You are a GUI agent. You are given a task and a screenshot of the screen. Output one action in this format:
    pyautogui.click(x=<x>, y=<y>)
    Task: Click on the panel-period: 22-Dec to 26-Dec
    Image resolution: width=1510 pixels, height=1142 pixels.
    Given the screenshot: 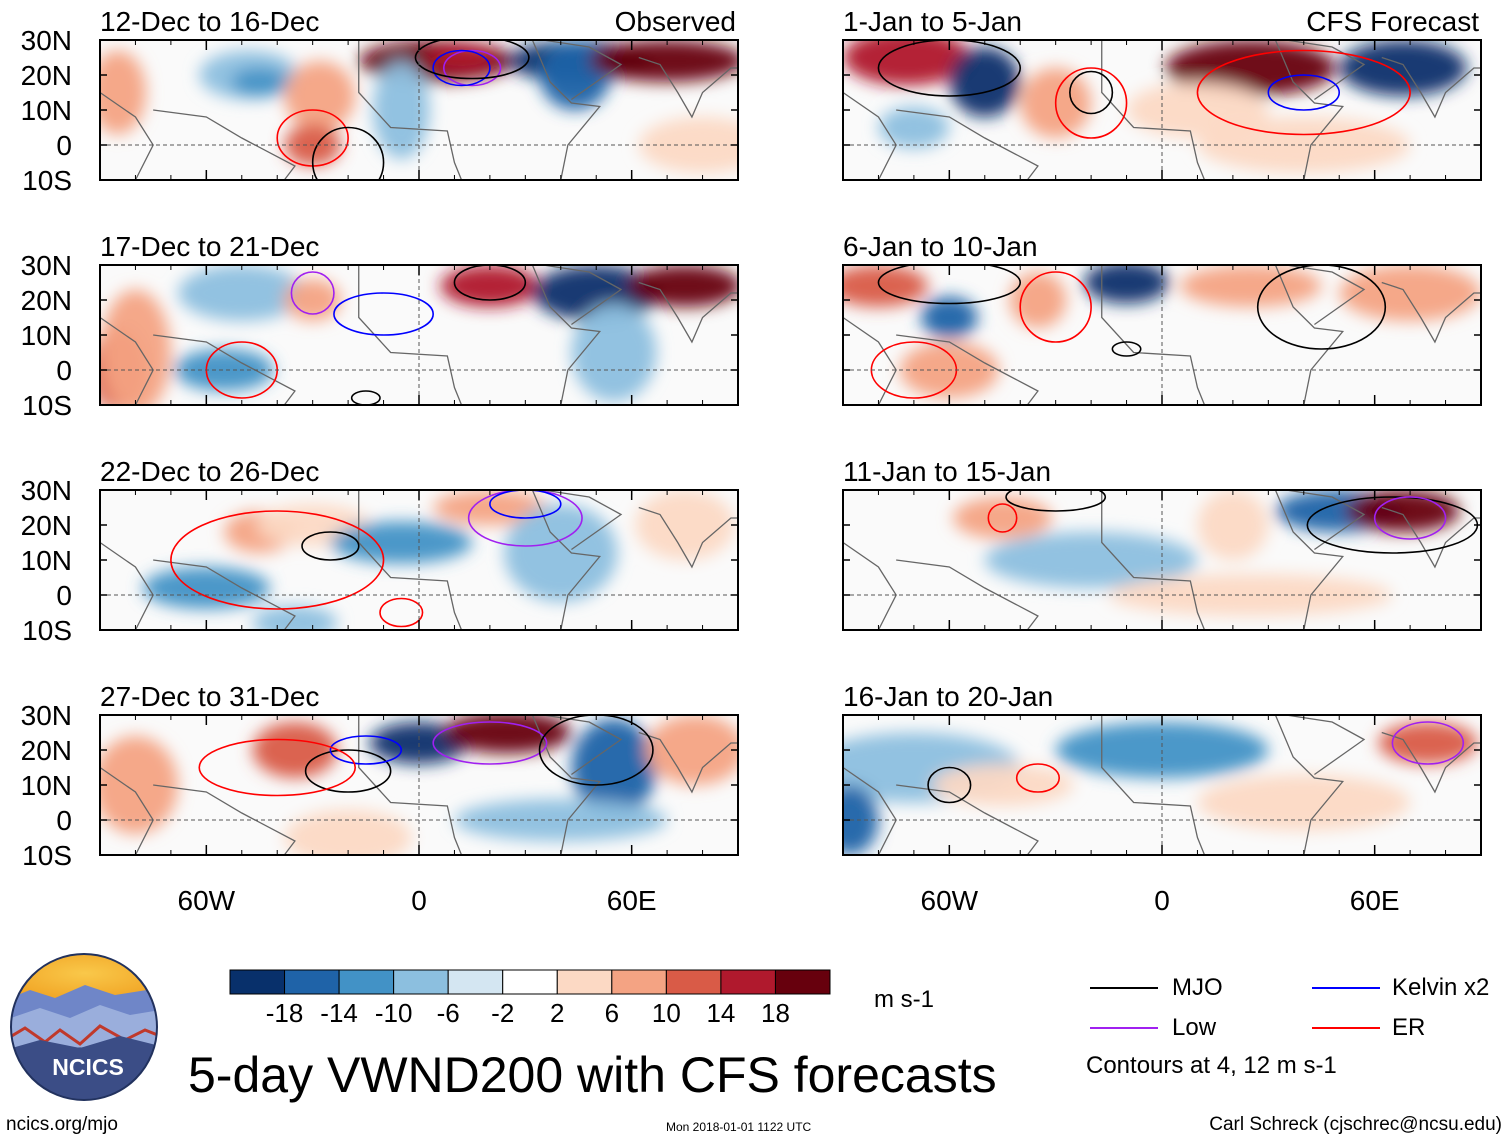 What is the action you would take?
    pyautogui.click(x=209, y=471)
    